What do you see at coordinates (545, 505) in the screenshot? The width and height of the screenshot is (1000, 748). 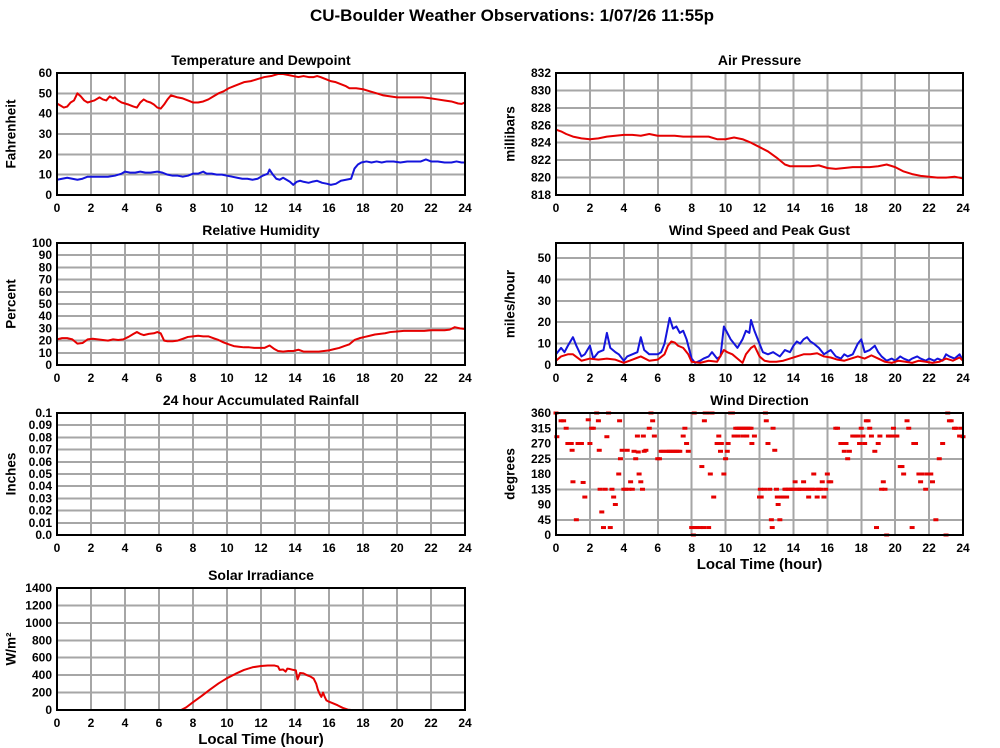 I see `svg-text: 90` at bounding box center [545, 505].